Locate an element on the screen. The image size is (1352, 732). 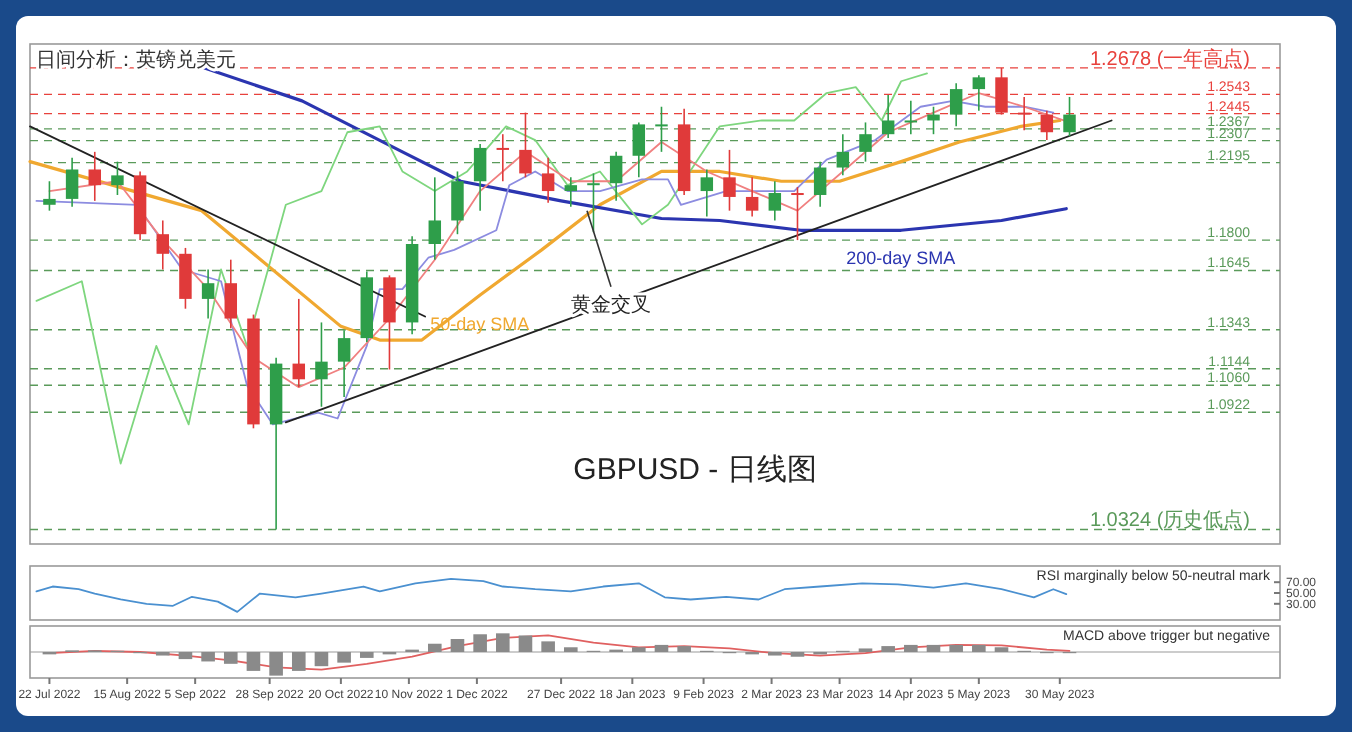
ref-line-label: 1.2678 (一年高点) is located at coordinates (1169, 58).